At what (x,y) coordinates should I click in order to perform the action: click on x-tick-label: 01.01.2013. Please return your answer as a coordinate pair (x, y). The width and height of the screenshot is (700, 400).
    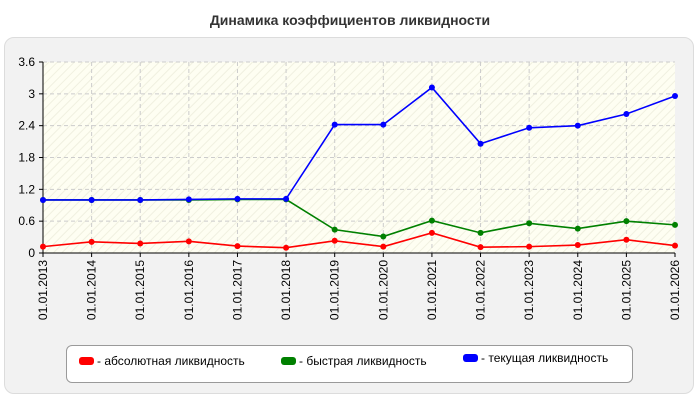
    Looking at the image, I should click on (43, 290).